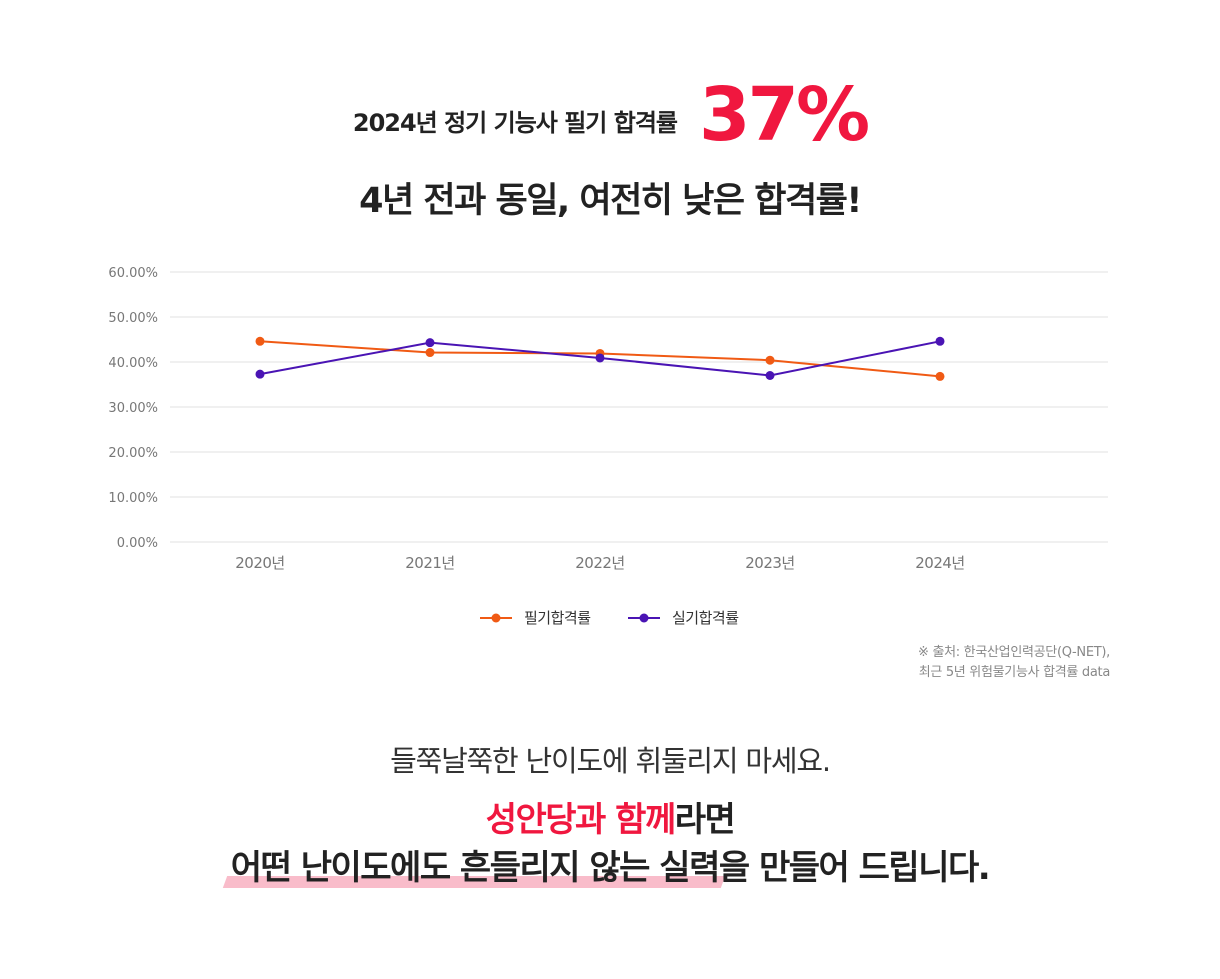  I want to click on cta-line-2: 어떤 난이도에도 흔들리지 않는 실력을 만들어 드립니다., so click(610, 868).